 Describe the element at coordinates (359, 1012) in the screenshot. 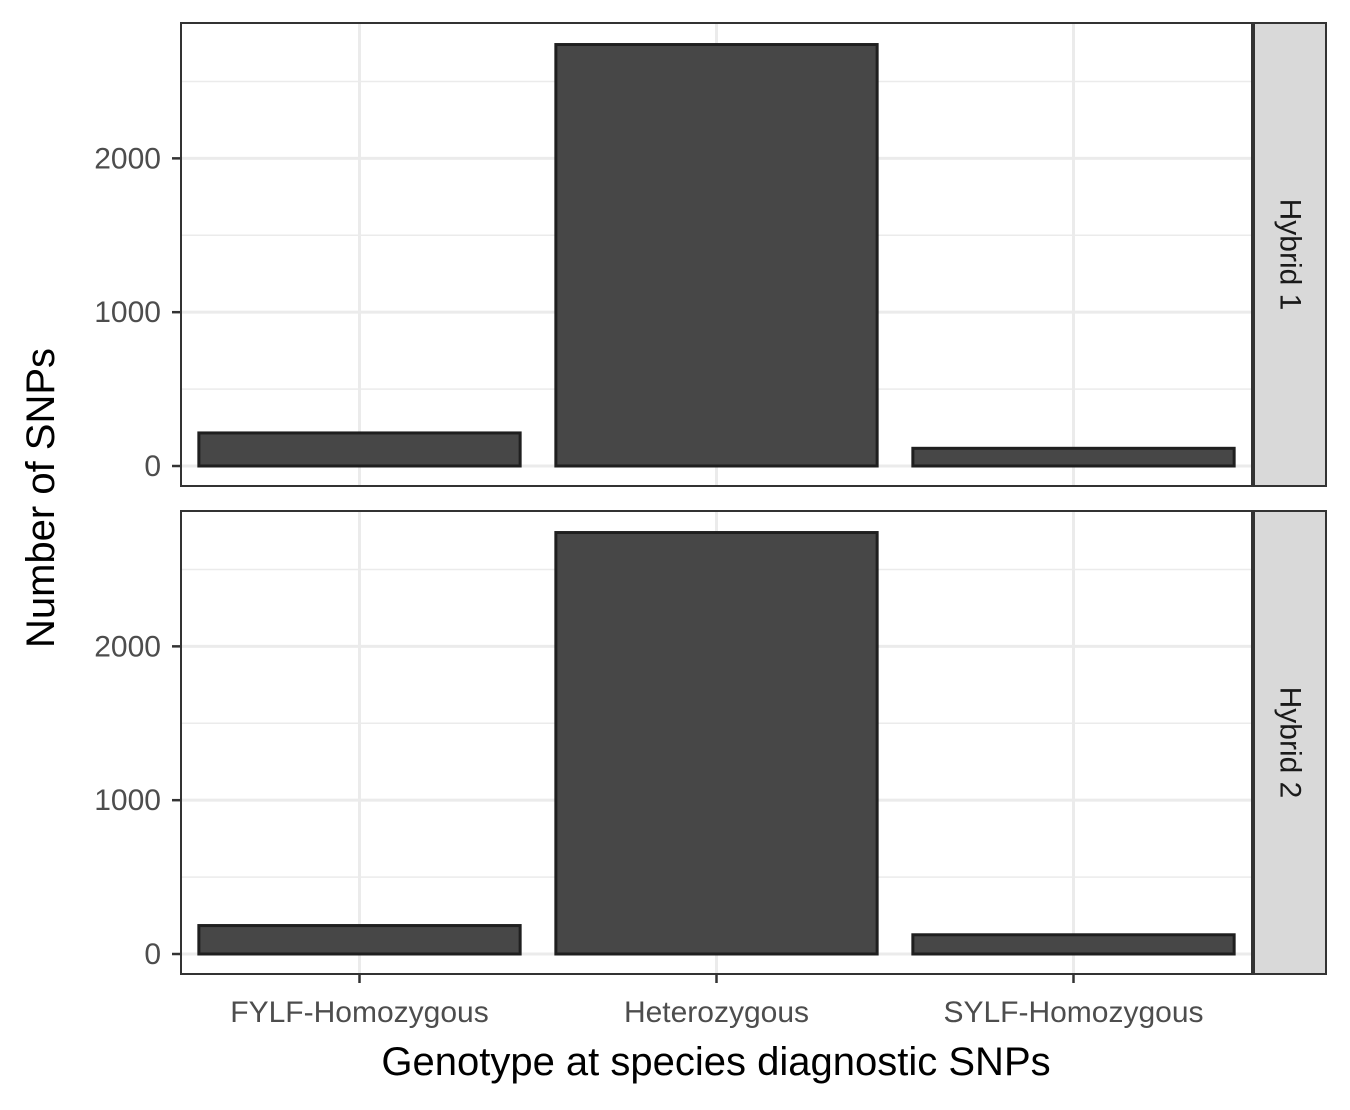

I see `x-tick-label: FYLF-Homozygous` at that location.